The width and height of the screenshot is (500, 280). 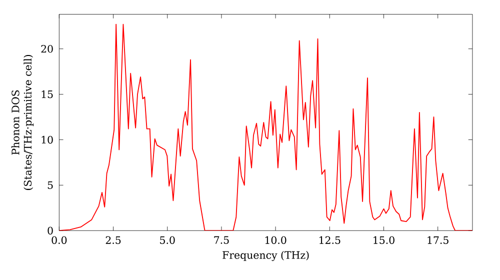 I want to click on y-tick-label: 20, so click(x=47, y=49).